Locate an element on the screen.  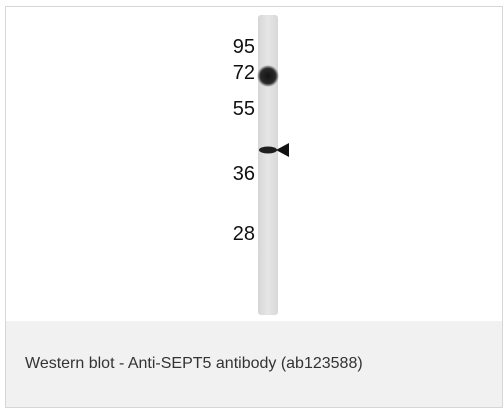
marker-55: 55 is located at coordinates (243, 109).